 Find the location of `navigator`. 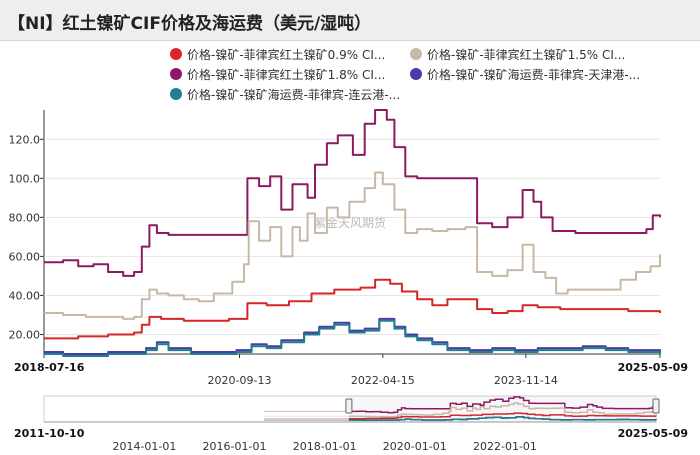

navigator is located at coordinates (351, 409).